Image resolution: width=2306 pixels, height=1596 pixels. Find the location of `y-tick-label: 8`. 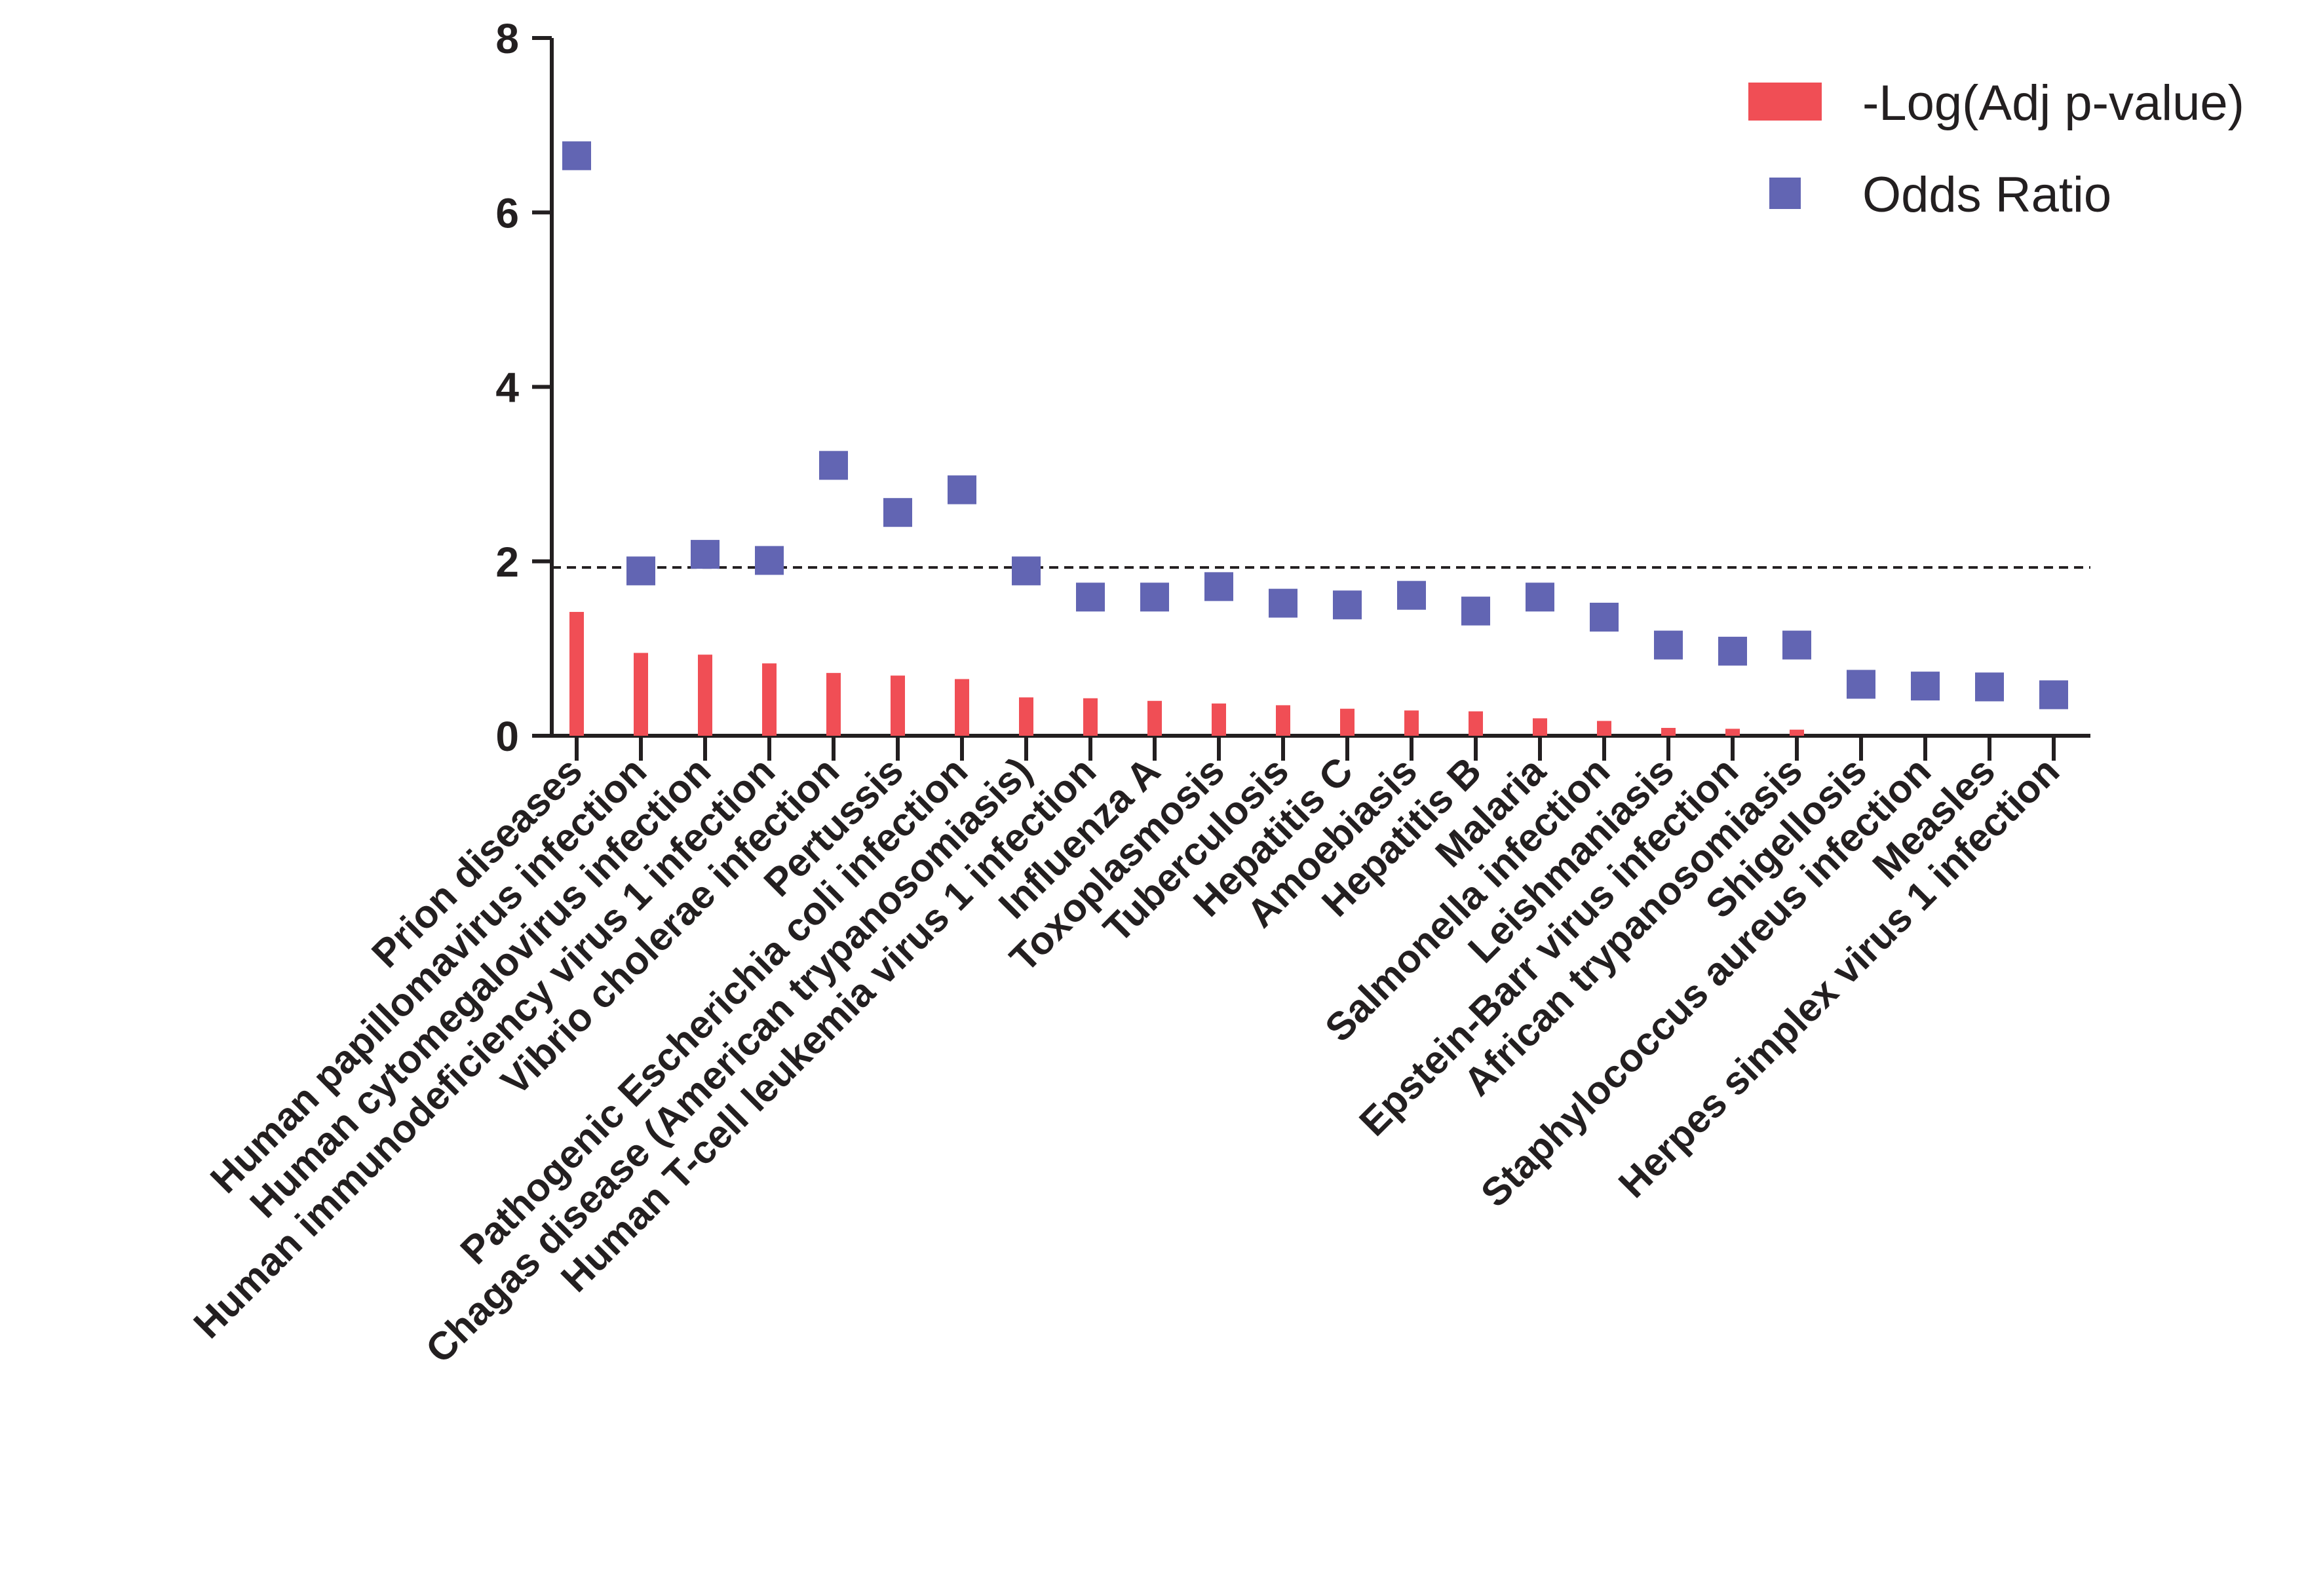

y-tick-label: 8 is located at coordinates (507, 38).